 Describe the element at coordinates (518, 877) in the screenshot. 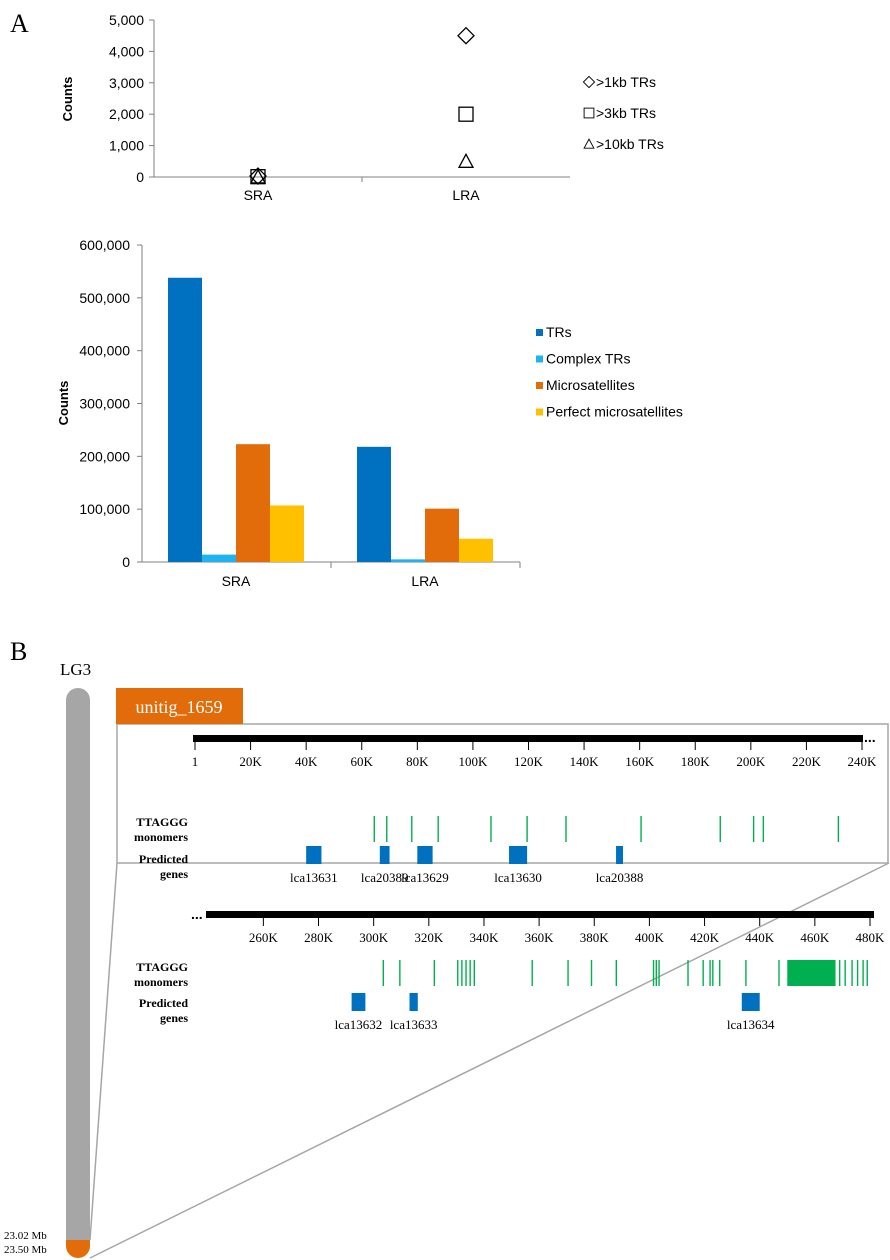

I see `gene-name: lca13630` at that location.